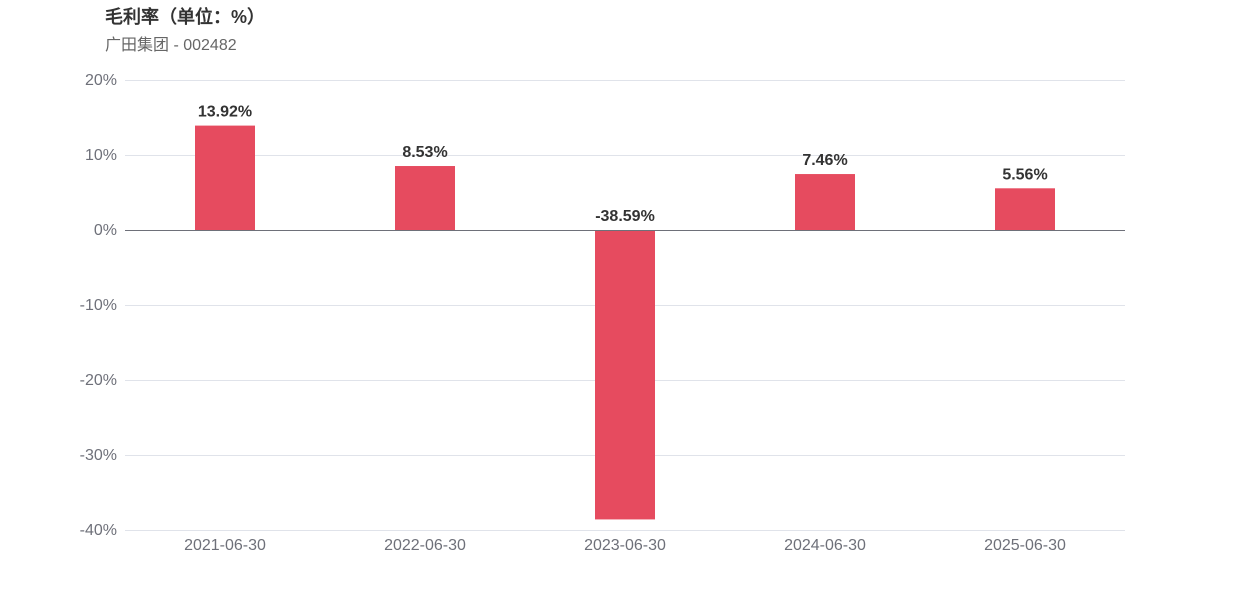  I want to click on y-tick-label: -10%, so click(98, 305).